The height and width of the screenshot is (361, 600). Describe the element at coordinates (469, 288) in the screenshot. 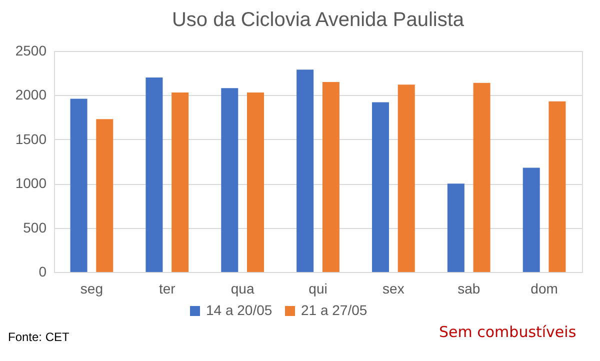

I see `x-tick-label: sab` at that location.